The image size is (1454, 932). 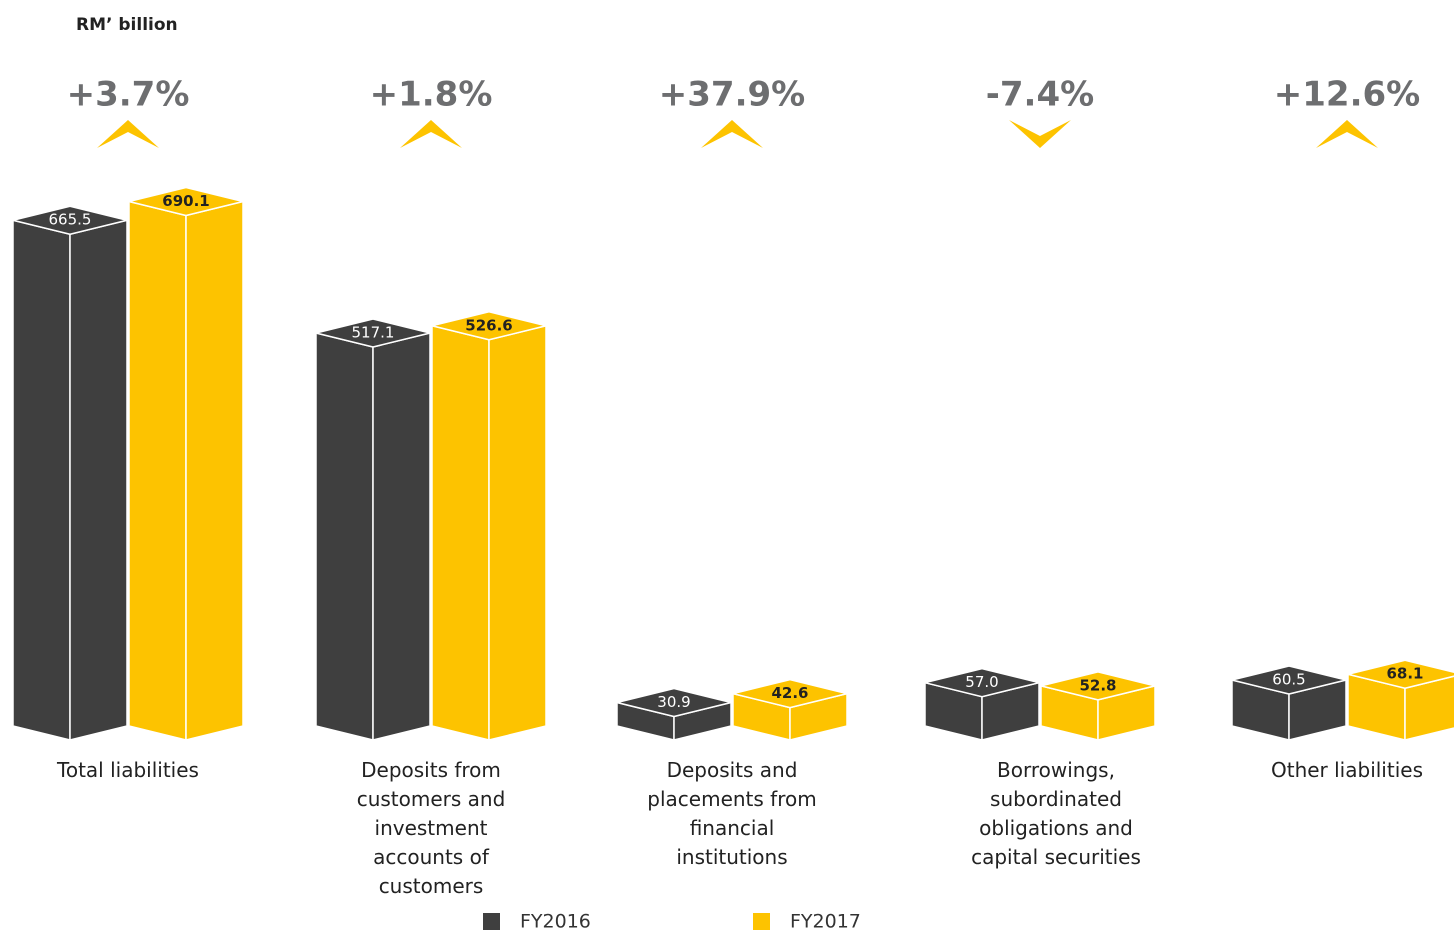 I want to click on value-label: 526.6, so click(x=488, y=325).